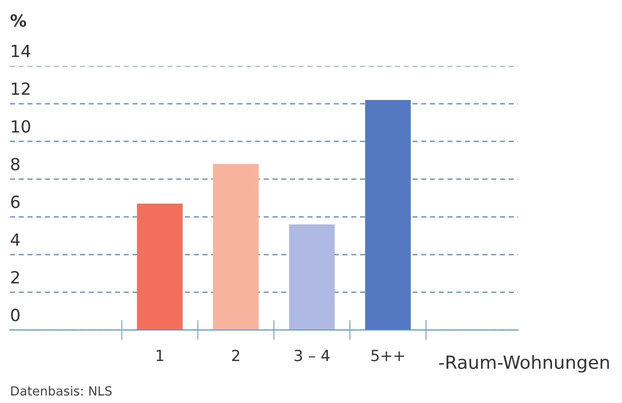 The width and height of the screenshot is (622, 403). Describe the element at coordinates (15, 315) in the screenshot. I see `y-tick-label: 0` at that location.